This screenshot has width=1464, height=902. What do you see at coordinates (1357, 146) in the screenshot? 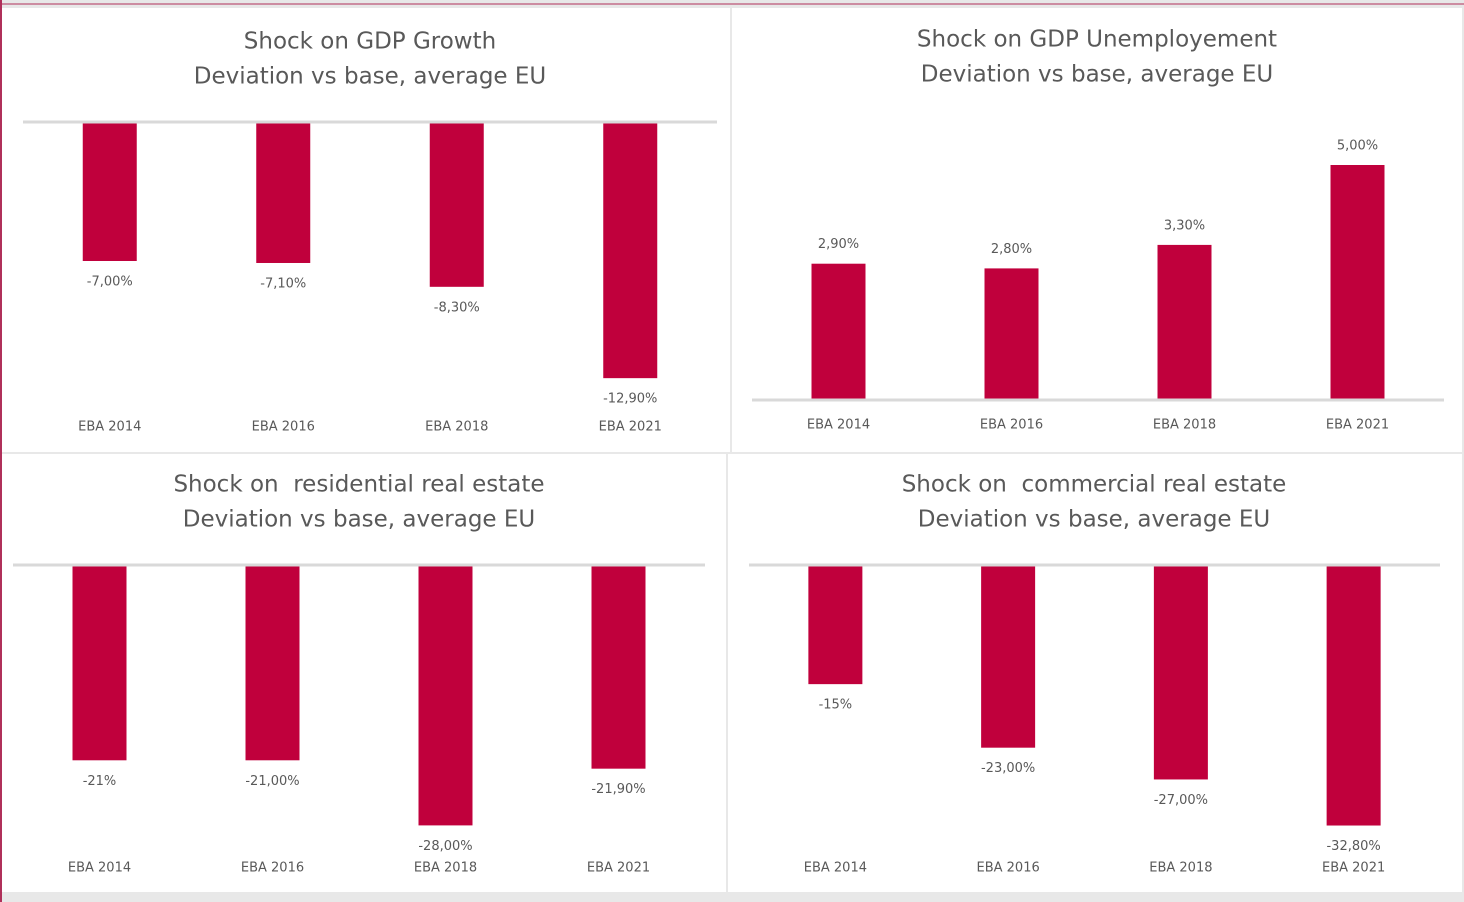
I see `data-label: 5,00%` at bounding box center [1357, 146].